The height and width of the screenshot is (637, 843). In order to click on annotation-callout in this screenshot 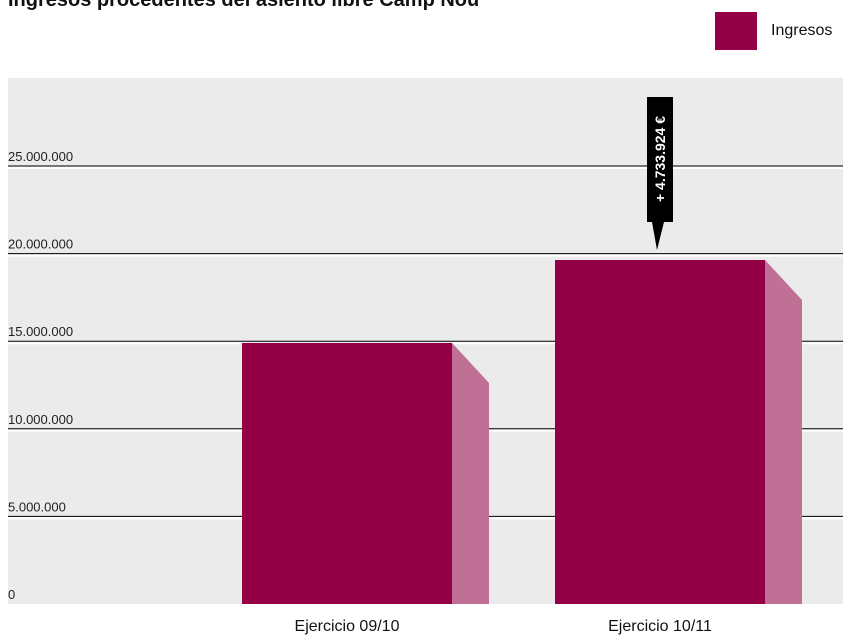, I will do `click(660, 173)`.